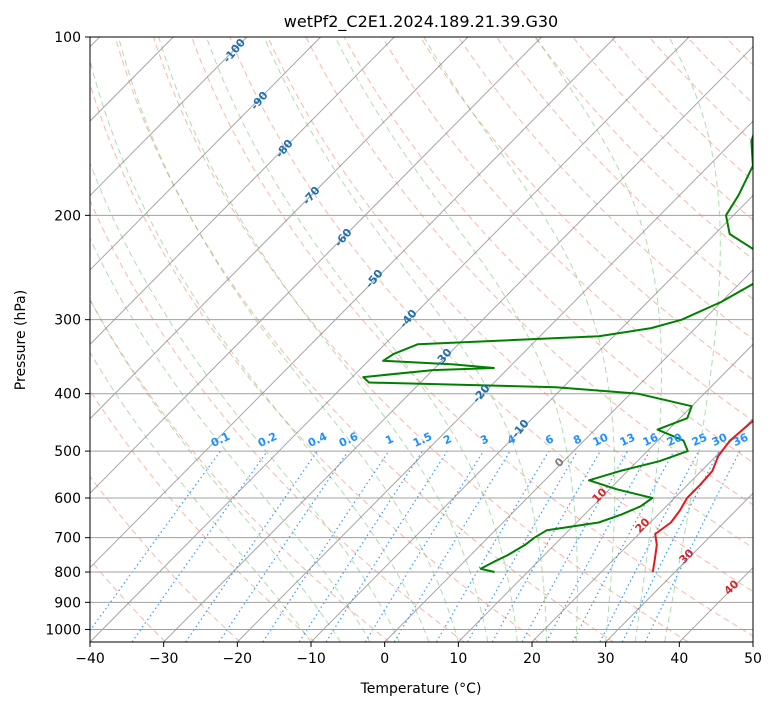 This screenshot has height=708, width=775. What do you see at coordinates (63, 630) in the screenshot?
I see `y-tick-label: 1000` at bounding box center [63, 630].